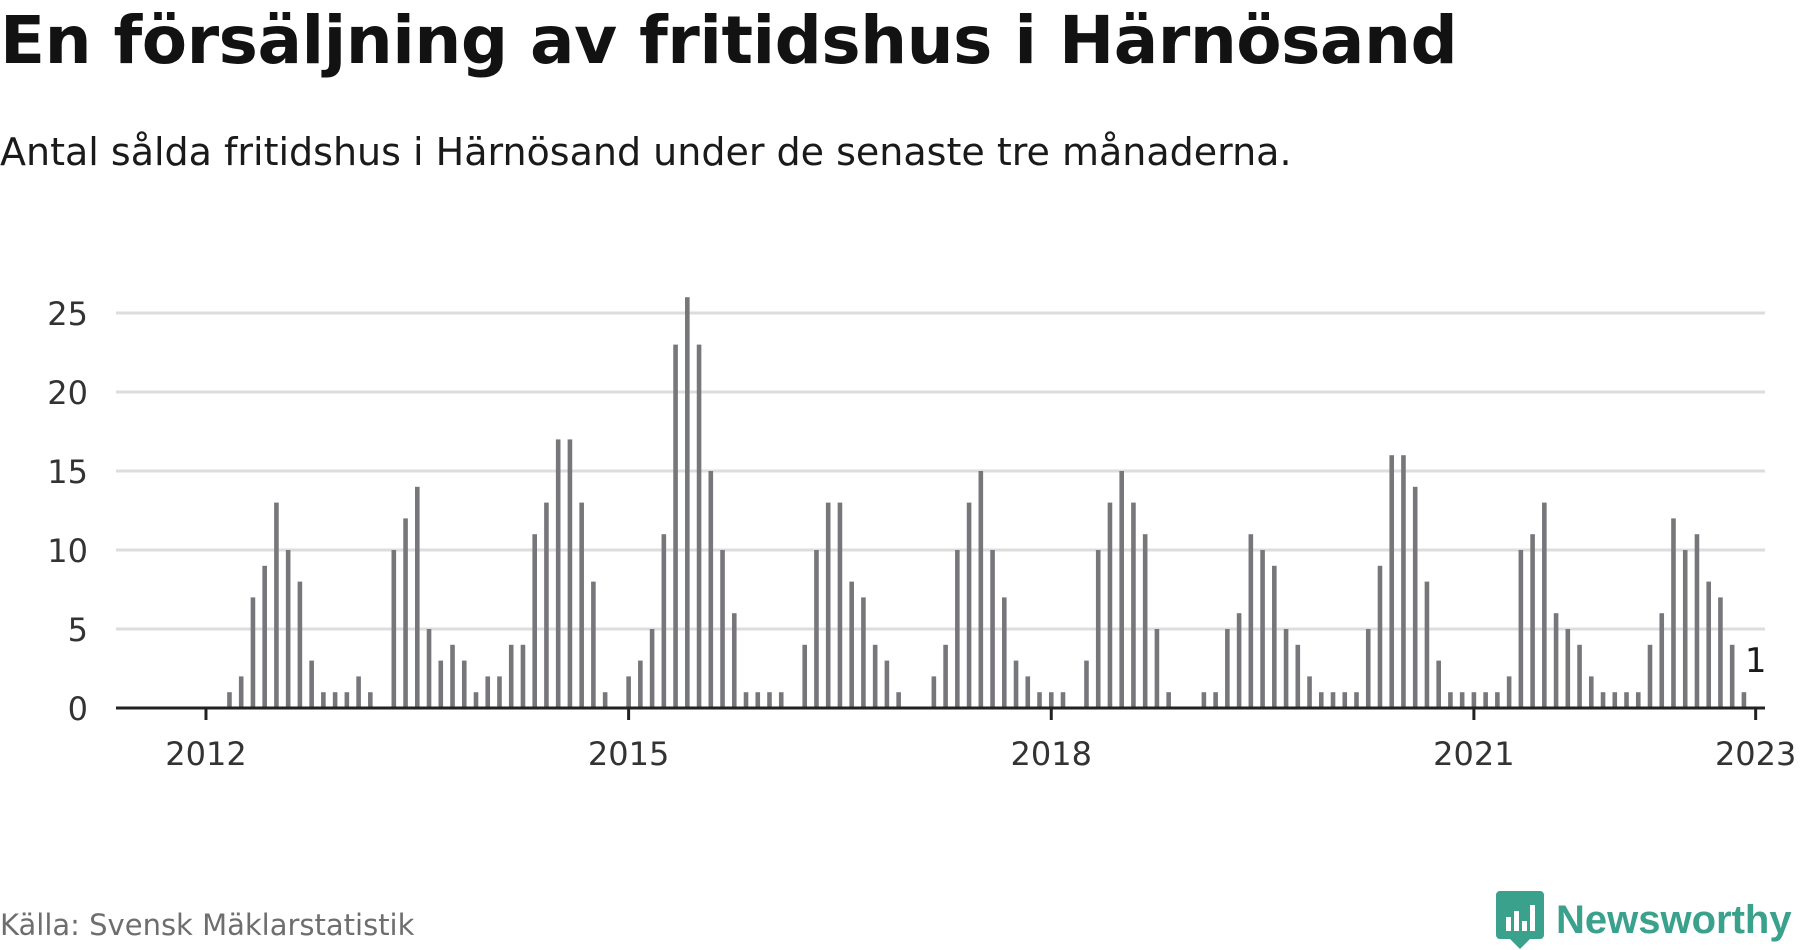  What do you see at coordinates (1756, 661) in the screenshot?
I see `highlight-value-label: 1` at bounding box center [1756, 661].